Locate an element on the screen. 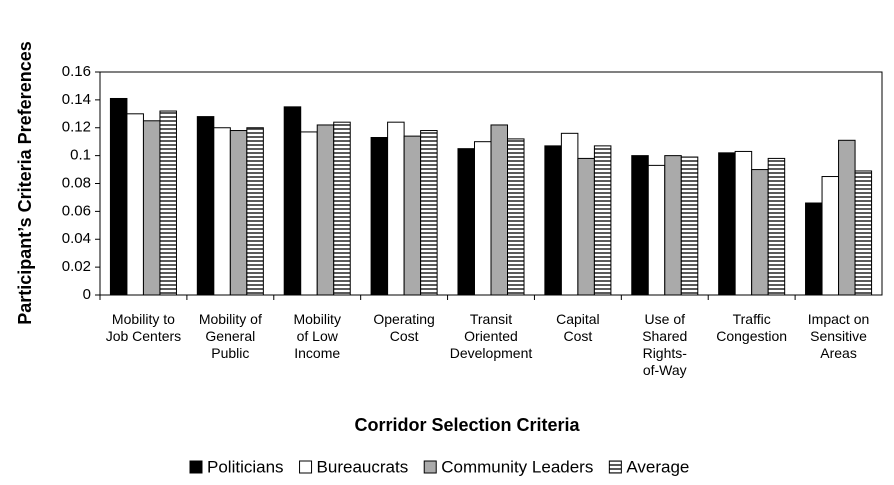 Image resolution: width=894 pixels, height=485 pixels. y-tick-label: 0 is located at coordinates (87, 294).